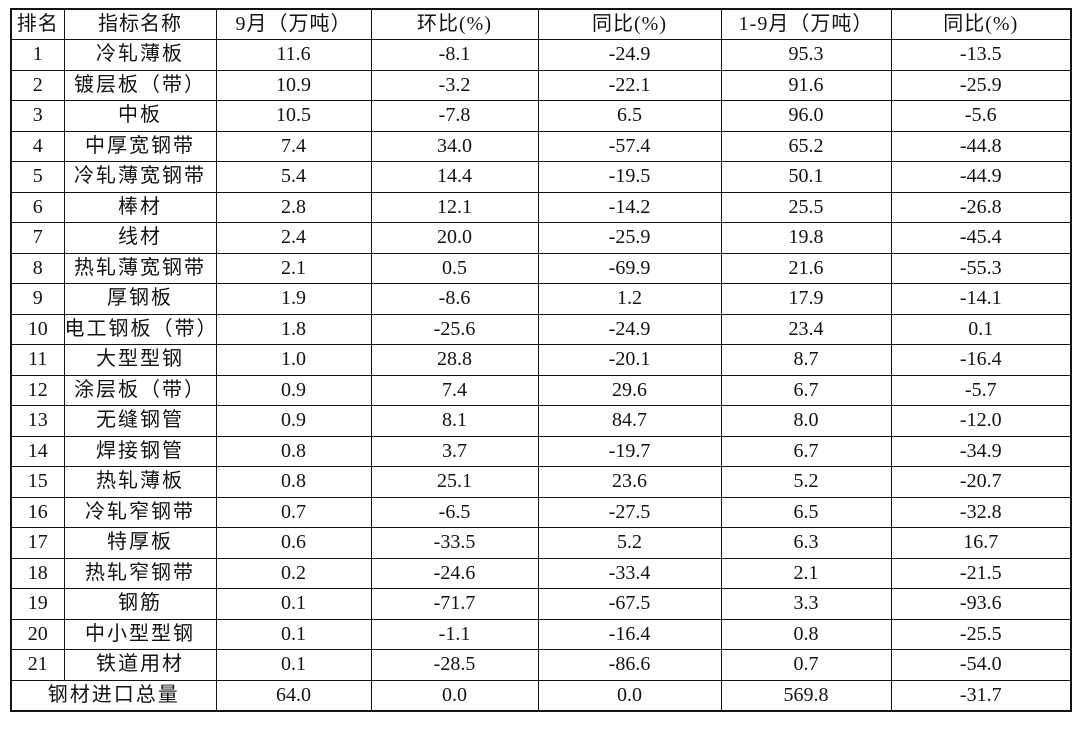 Image resolution: width=1080 pixels, height=731 pixels. Describe the element at coordinates (629, 299) in the screenshot. I see `value-cell: 1.2` at that location.